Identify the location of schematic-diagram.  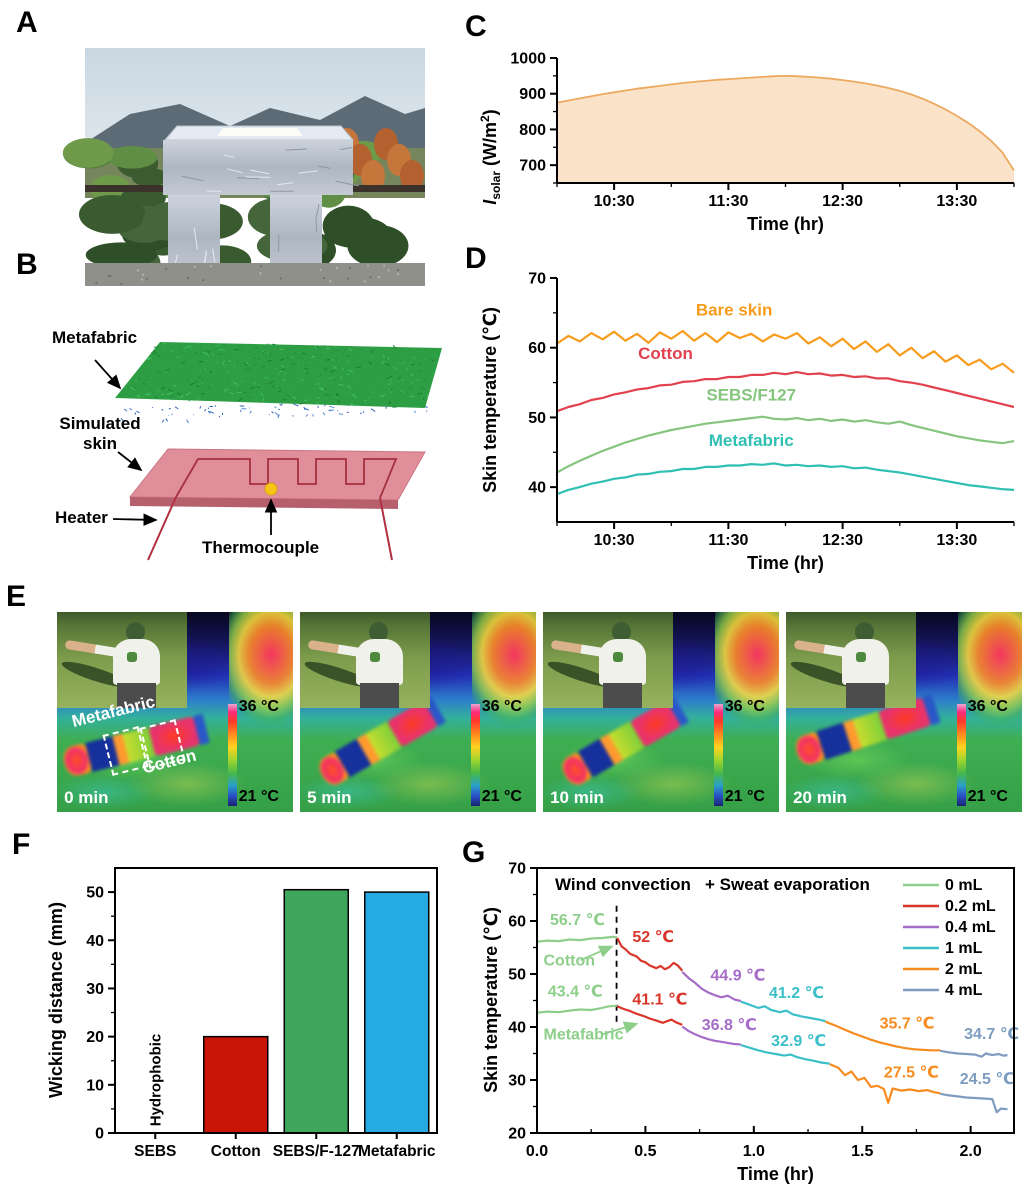
(268, 451).